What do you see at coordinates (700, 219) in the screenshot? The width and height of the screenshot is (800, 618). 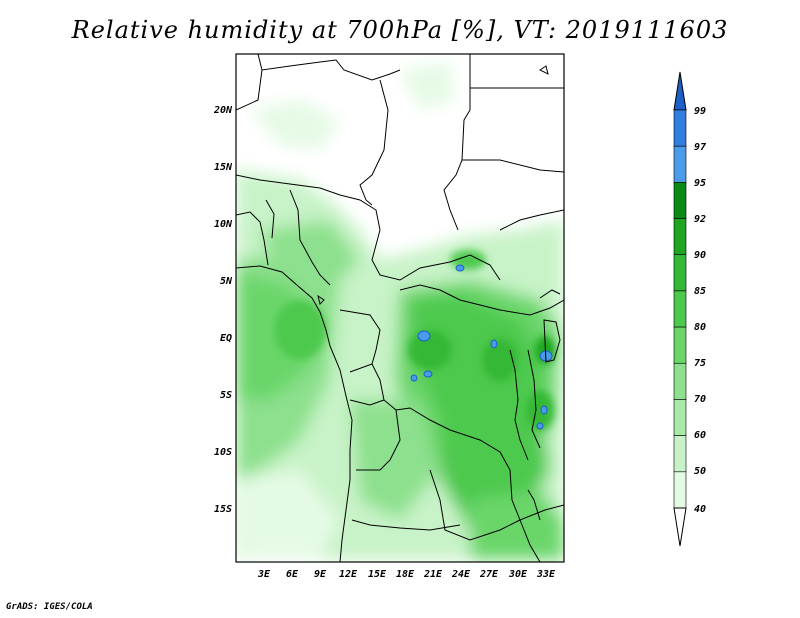 I see `colorbar-label: 92` at bounding box center [700, 219].